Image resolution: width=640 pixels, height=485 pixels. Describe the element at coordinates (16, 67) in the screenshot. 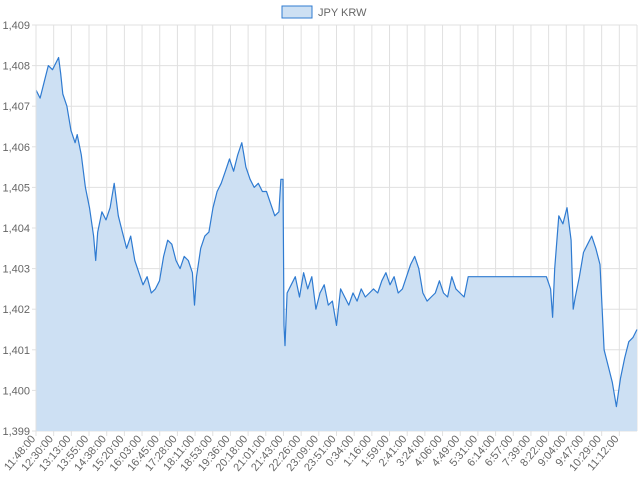

I see `y-tick-label: 1,408` at that location.